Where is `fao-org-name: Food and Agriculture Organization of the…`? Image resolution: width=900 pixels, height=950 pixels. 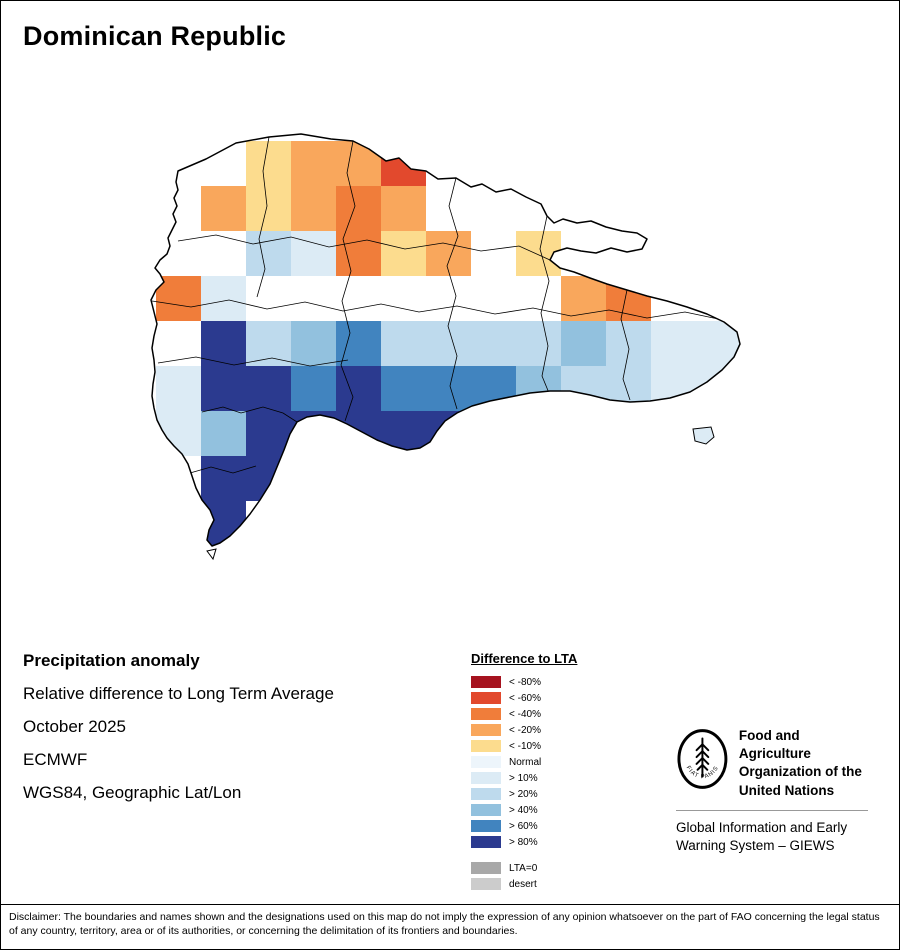
fao-org-name: Food and Agriculture Organization of the… is located at coordinates (800, 763).